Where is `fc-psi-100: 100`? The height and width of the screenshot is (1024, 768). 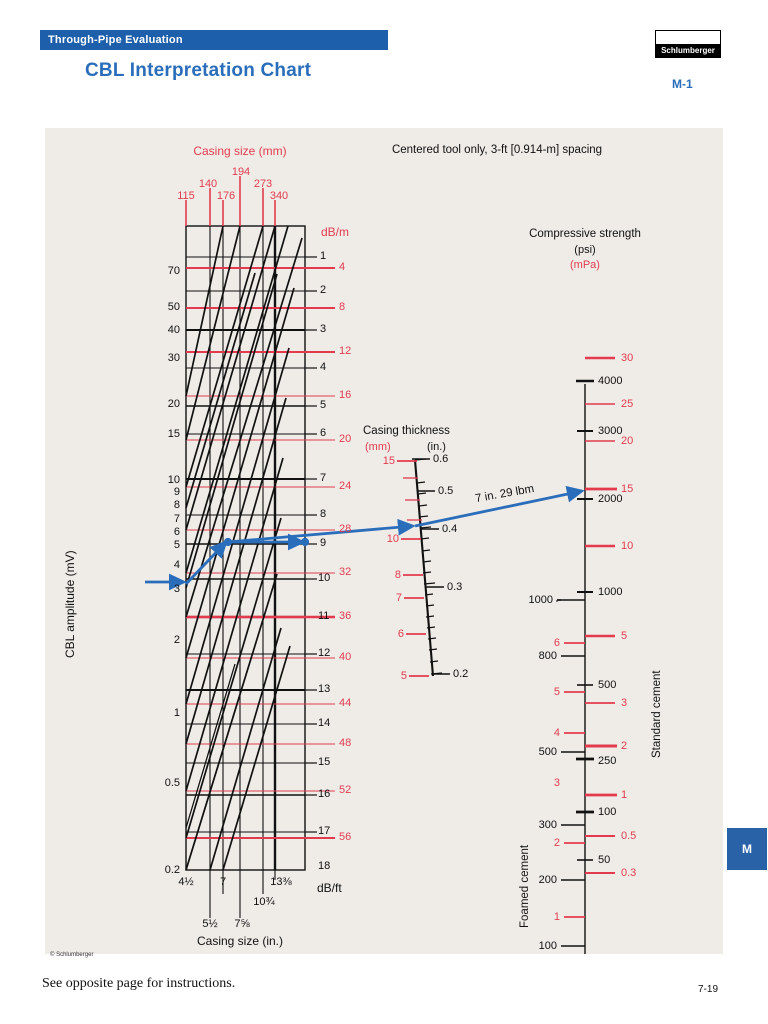 fc-psi-100: 100 is located at coordinates (547, 946).